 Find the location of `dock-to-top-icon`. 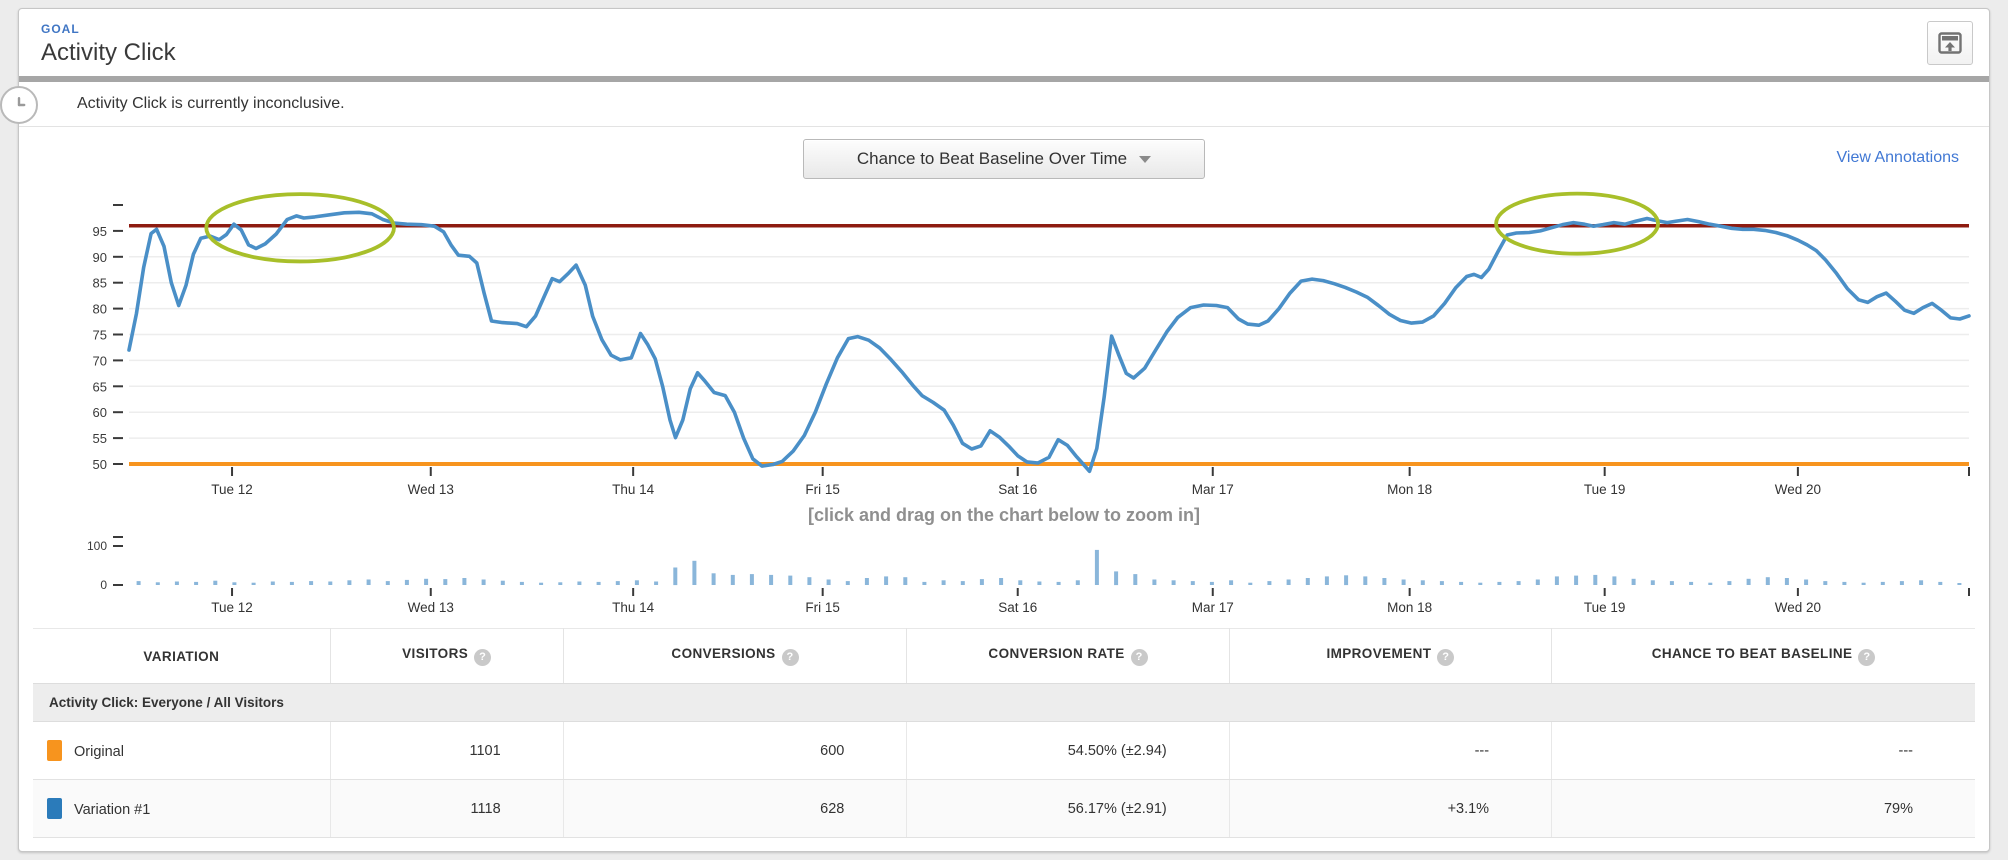

dock-to-top-icon is located at coordinates (1950, 43).